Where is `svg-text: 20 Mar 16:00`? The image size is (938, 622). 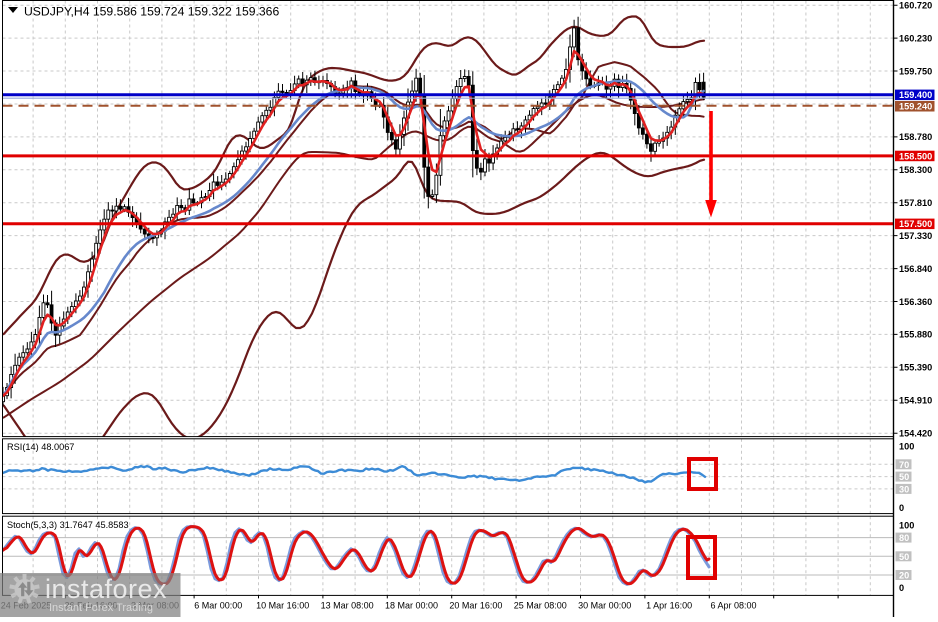 svg-text: 20 Mar 16:00 is located at coordinates (475, 606).